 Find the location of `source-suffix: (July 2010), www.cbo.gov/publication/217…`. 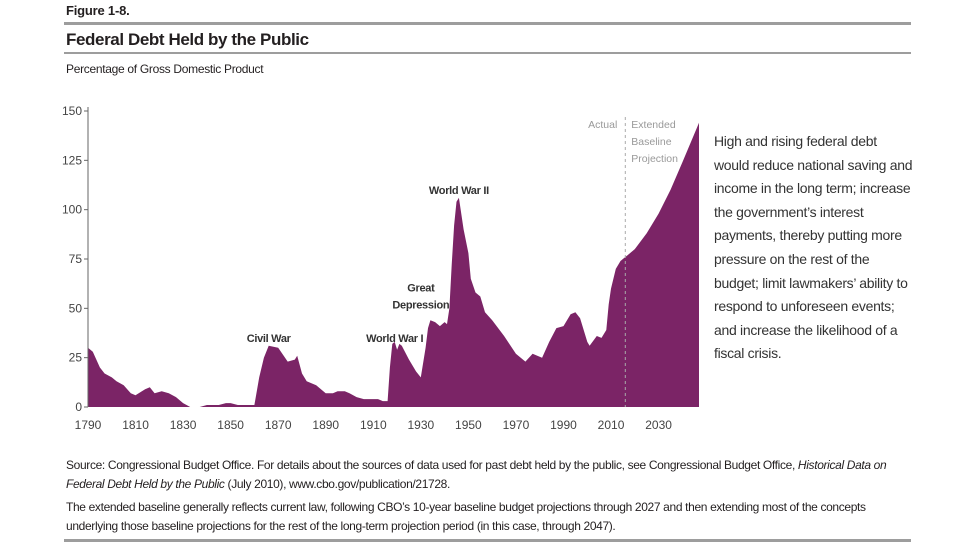

source-suffix: (July 2010), www.cbo.gov/publication/217… is located at coordinates (337, 483).